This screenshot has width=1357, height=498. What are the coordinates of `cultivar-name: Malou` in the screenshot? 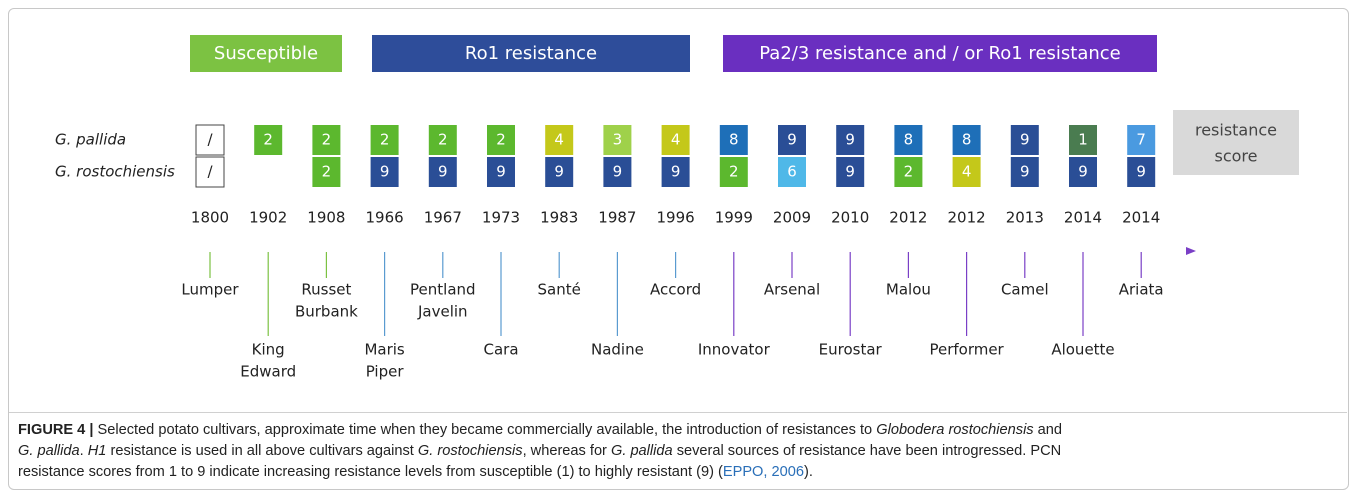 It's located at (908, 290).